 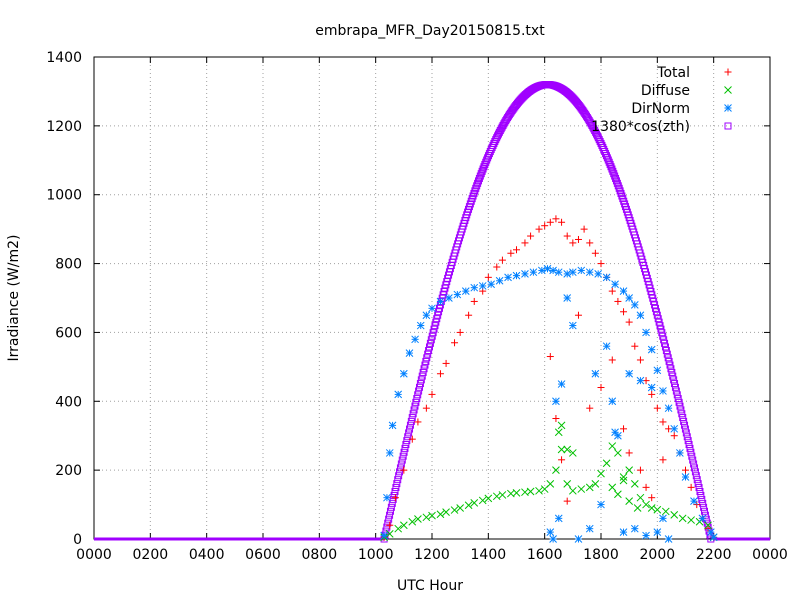 I want to click on x-tick-label: 0600, so click(x=263, y=555).